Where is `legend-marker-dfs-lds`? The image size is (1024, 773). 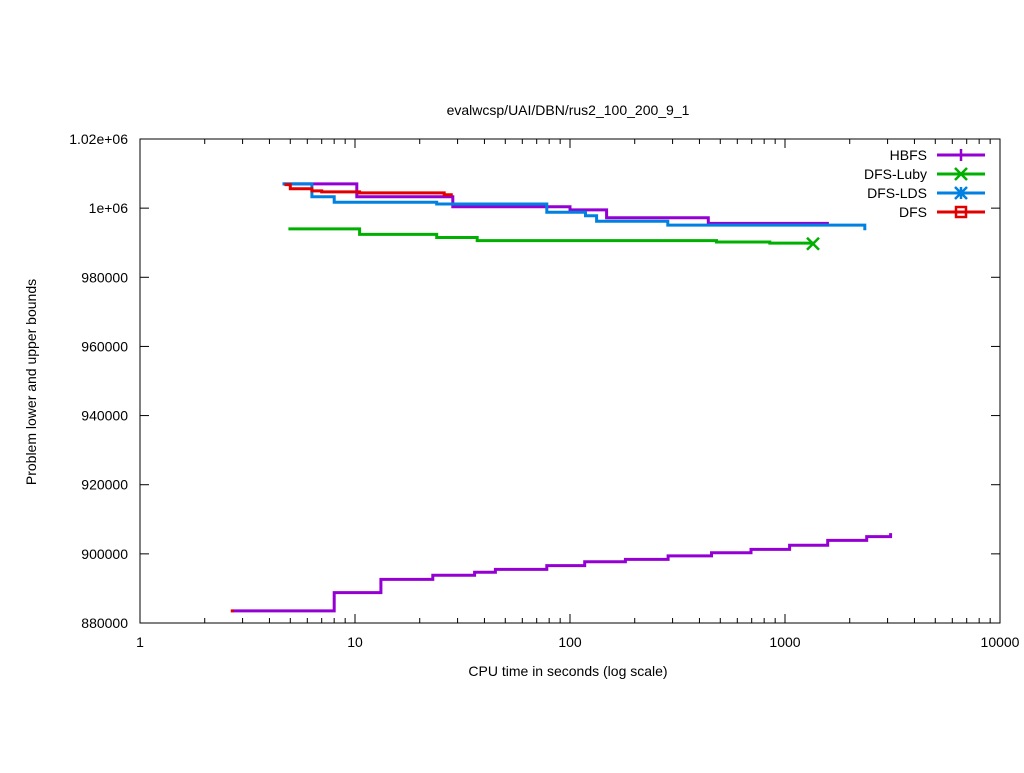 legend-marker-dfs-lds is located at coordinates (961, 193).